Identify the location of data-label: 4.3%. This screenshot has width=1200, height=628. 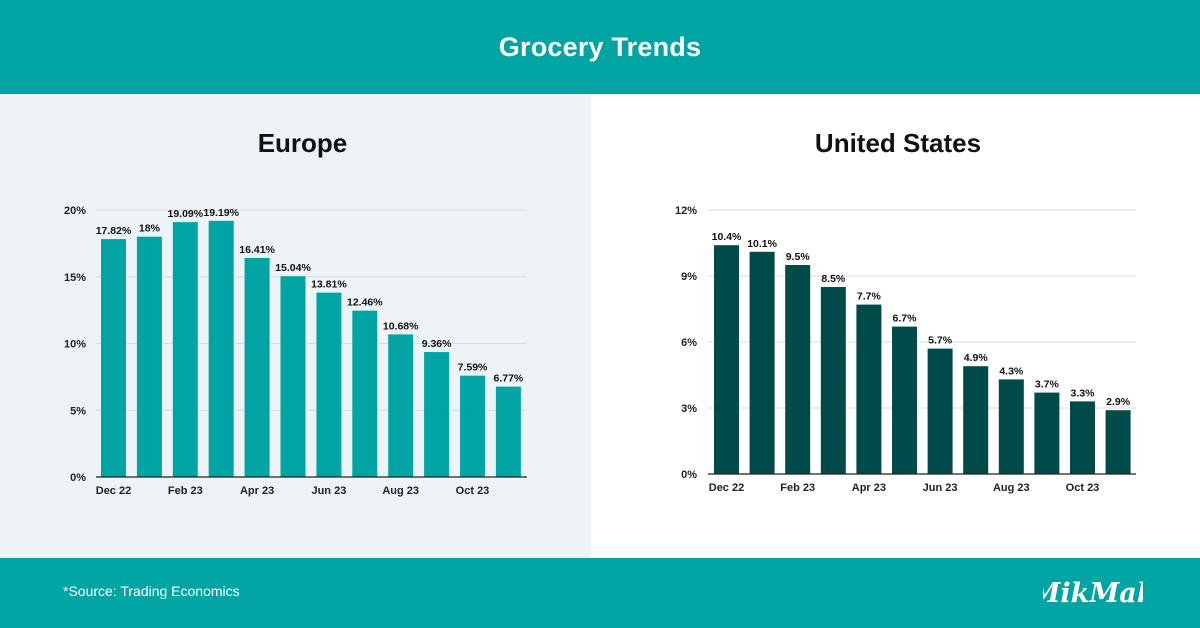
(1011, 371).